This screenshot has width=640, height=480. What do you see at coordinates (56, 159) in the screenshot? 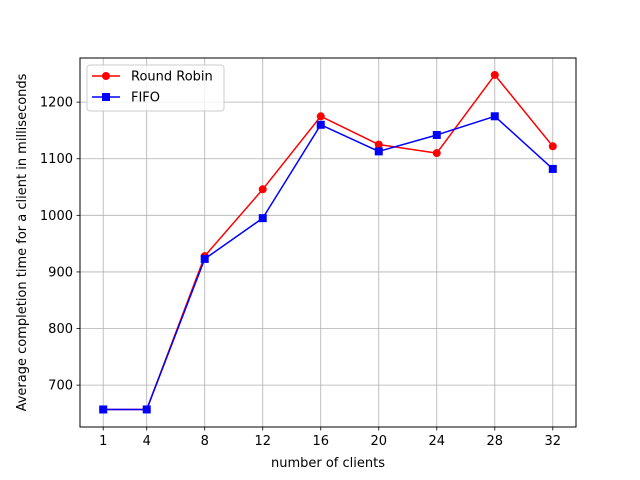
I see `y-tick-label: 1100` at bounding box center [56, 159].